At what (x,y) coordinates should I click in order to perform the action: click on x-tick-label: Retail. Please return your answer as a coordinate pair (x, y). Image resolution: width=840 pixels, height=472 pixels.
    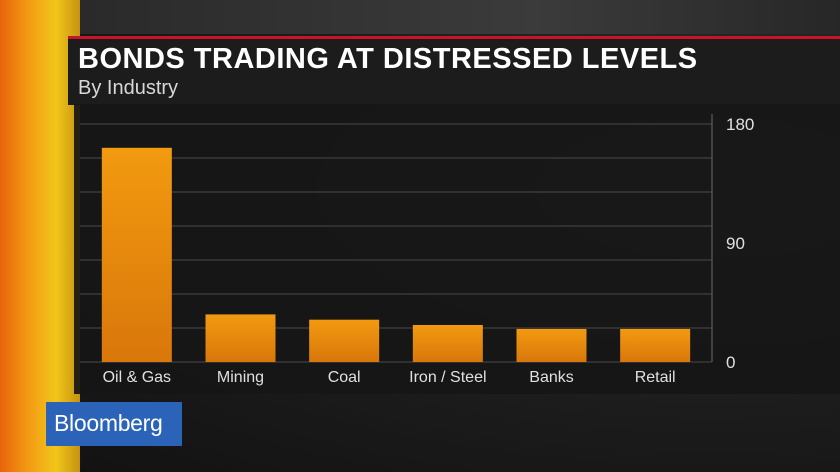
    Looking at the image, I should click on (655, 377).